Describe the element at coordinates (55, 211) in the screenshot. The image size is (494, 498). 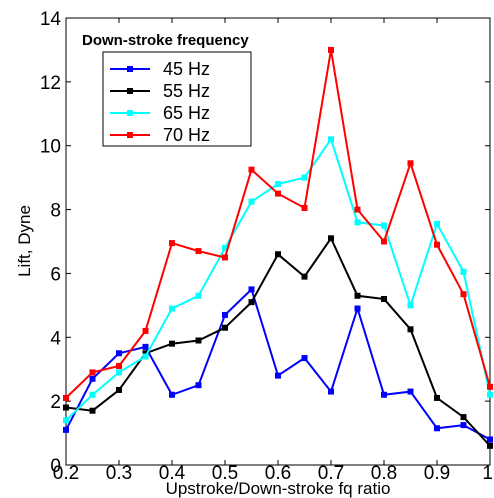
I see `y-tick-label: 8` at that location.